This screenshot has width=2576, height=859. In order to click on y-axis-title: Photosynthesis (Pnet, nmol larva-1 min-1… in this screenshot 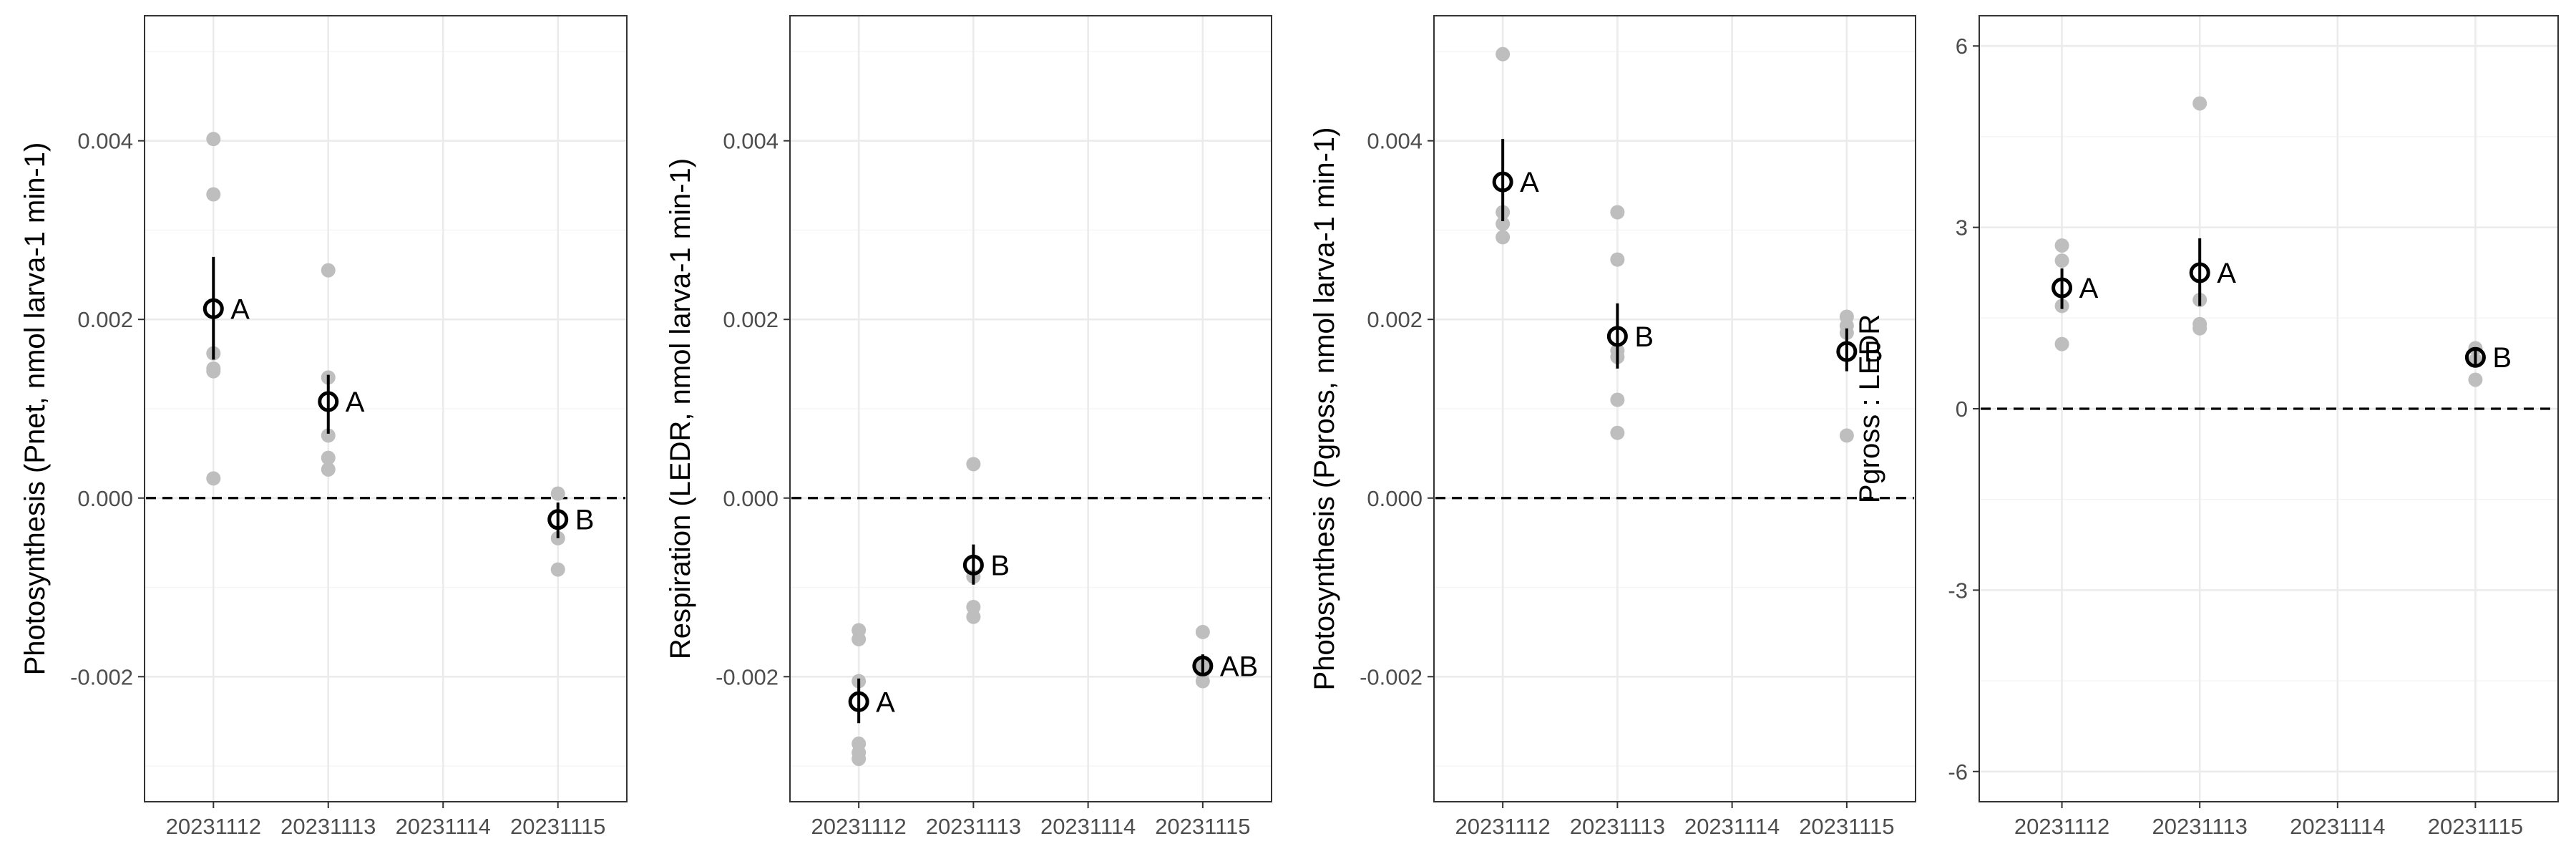, I will do `click(35, 409)`.